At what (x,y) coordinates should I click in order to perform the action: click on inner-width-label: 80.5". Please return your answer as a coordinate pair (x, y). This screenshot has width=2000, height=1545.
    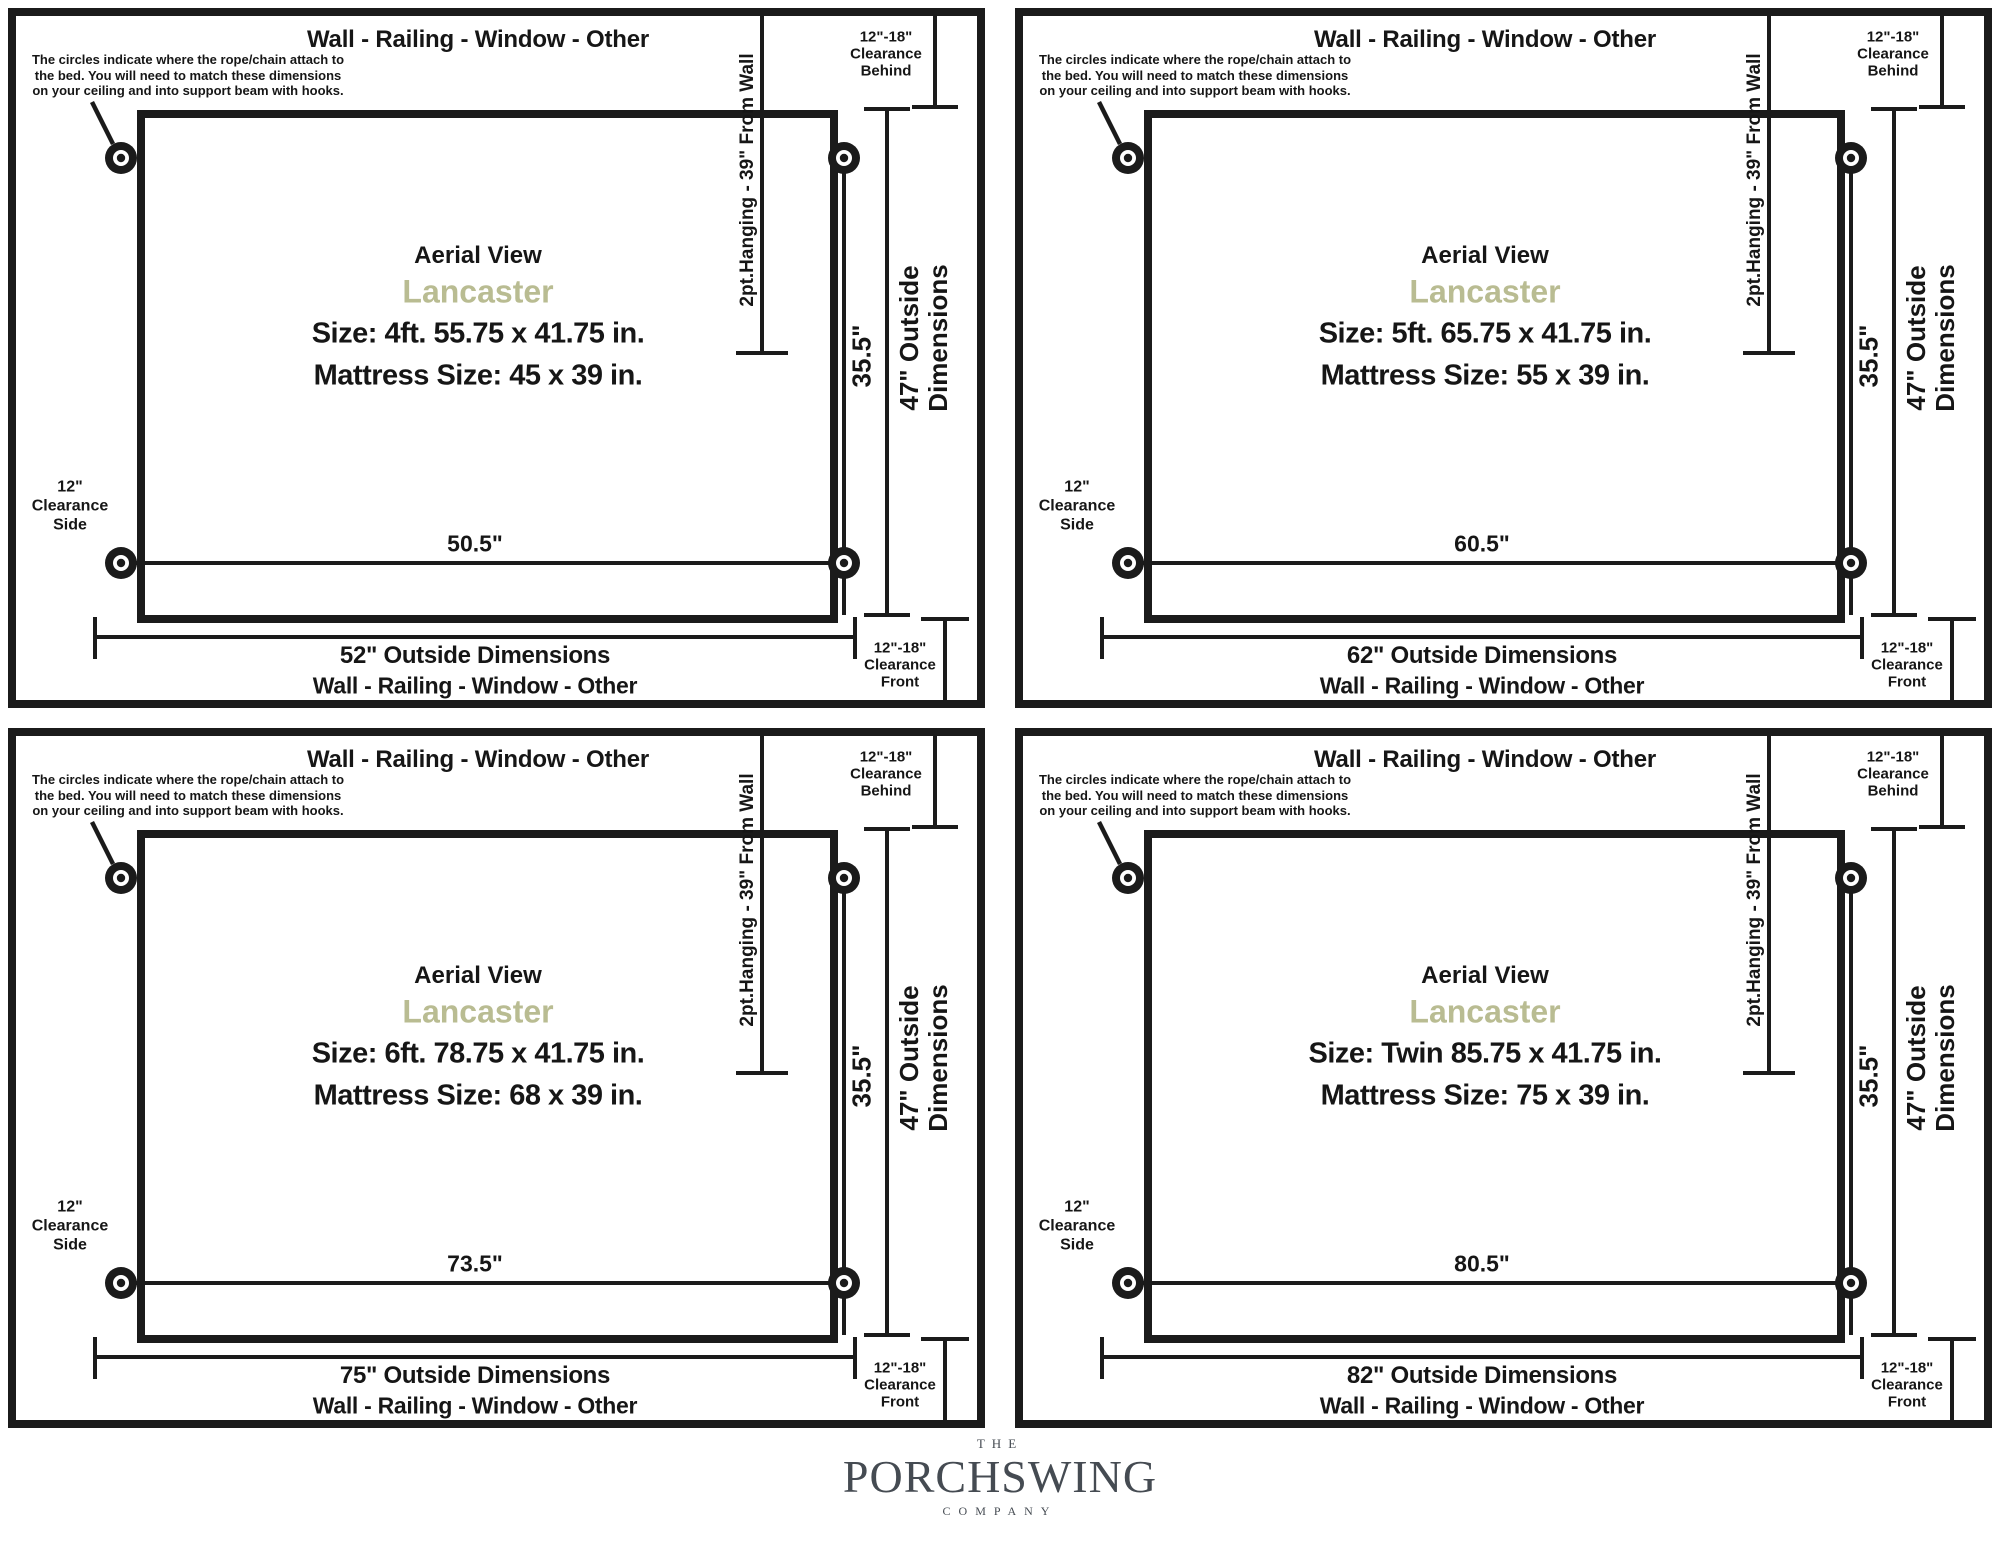
    Looking at the image, I should click on (1482, 1263).